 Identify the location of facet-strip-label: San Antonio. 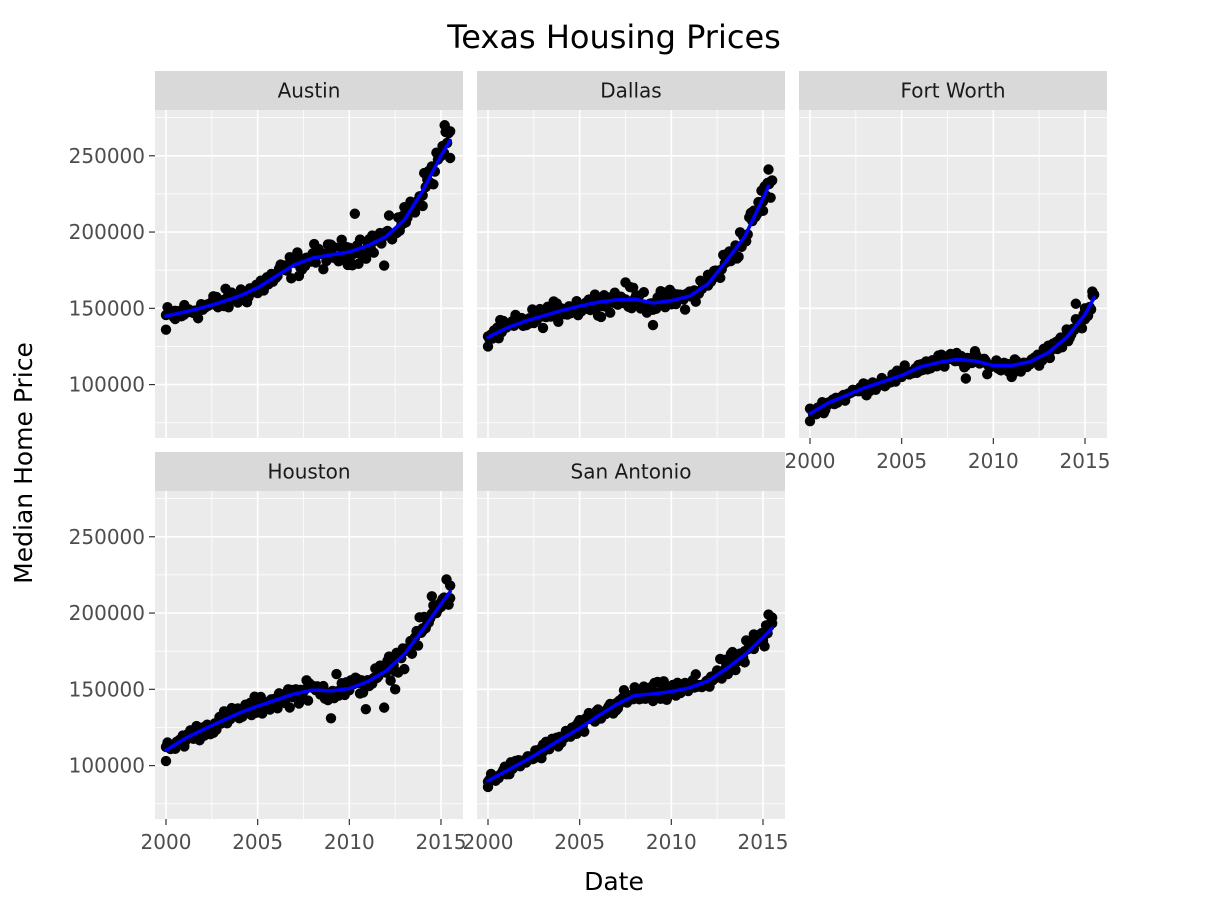
(631, 472).